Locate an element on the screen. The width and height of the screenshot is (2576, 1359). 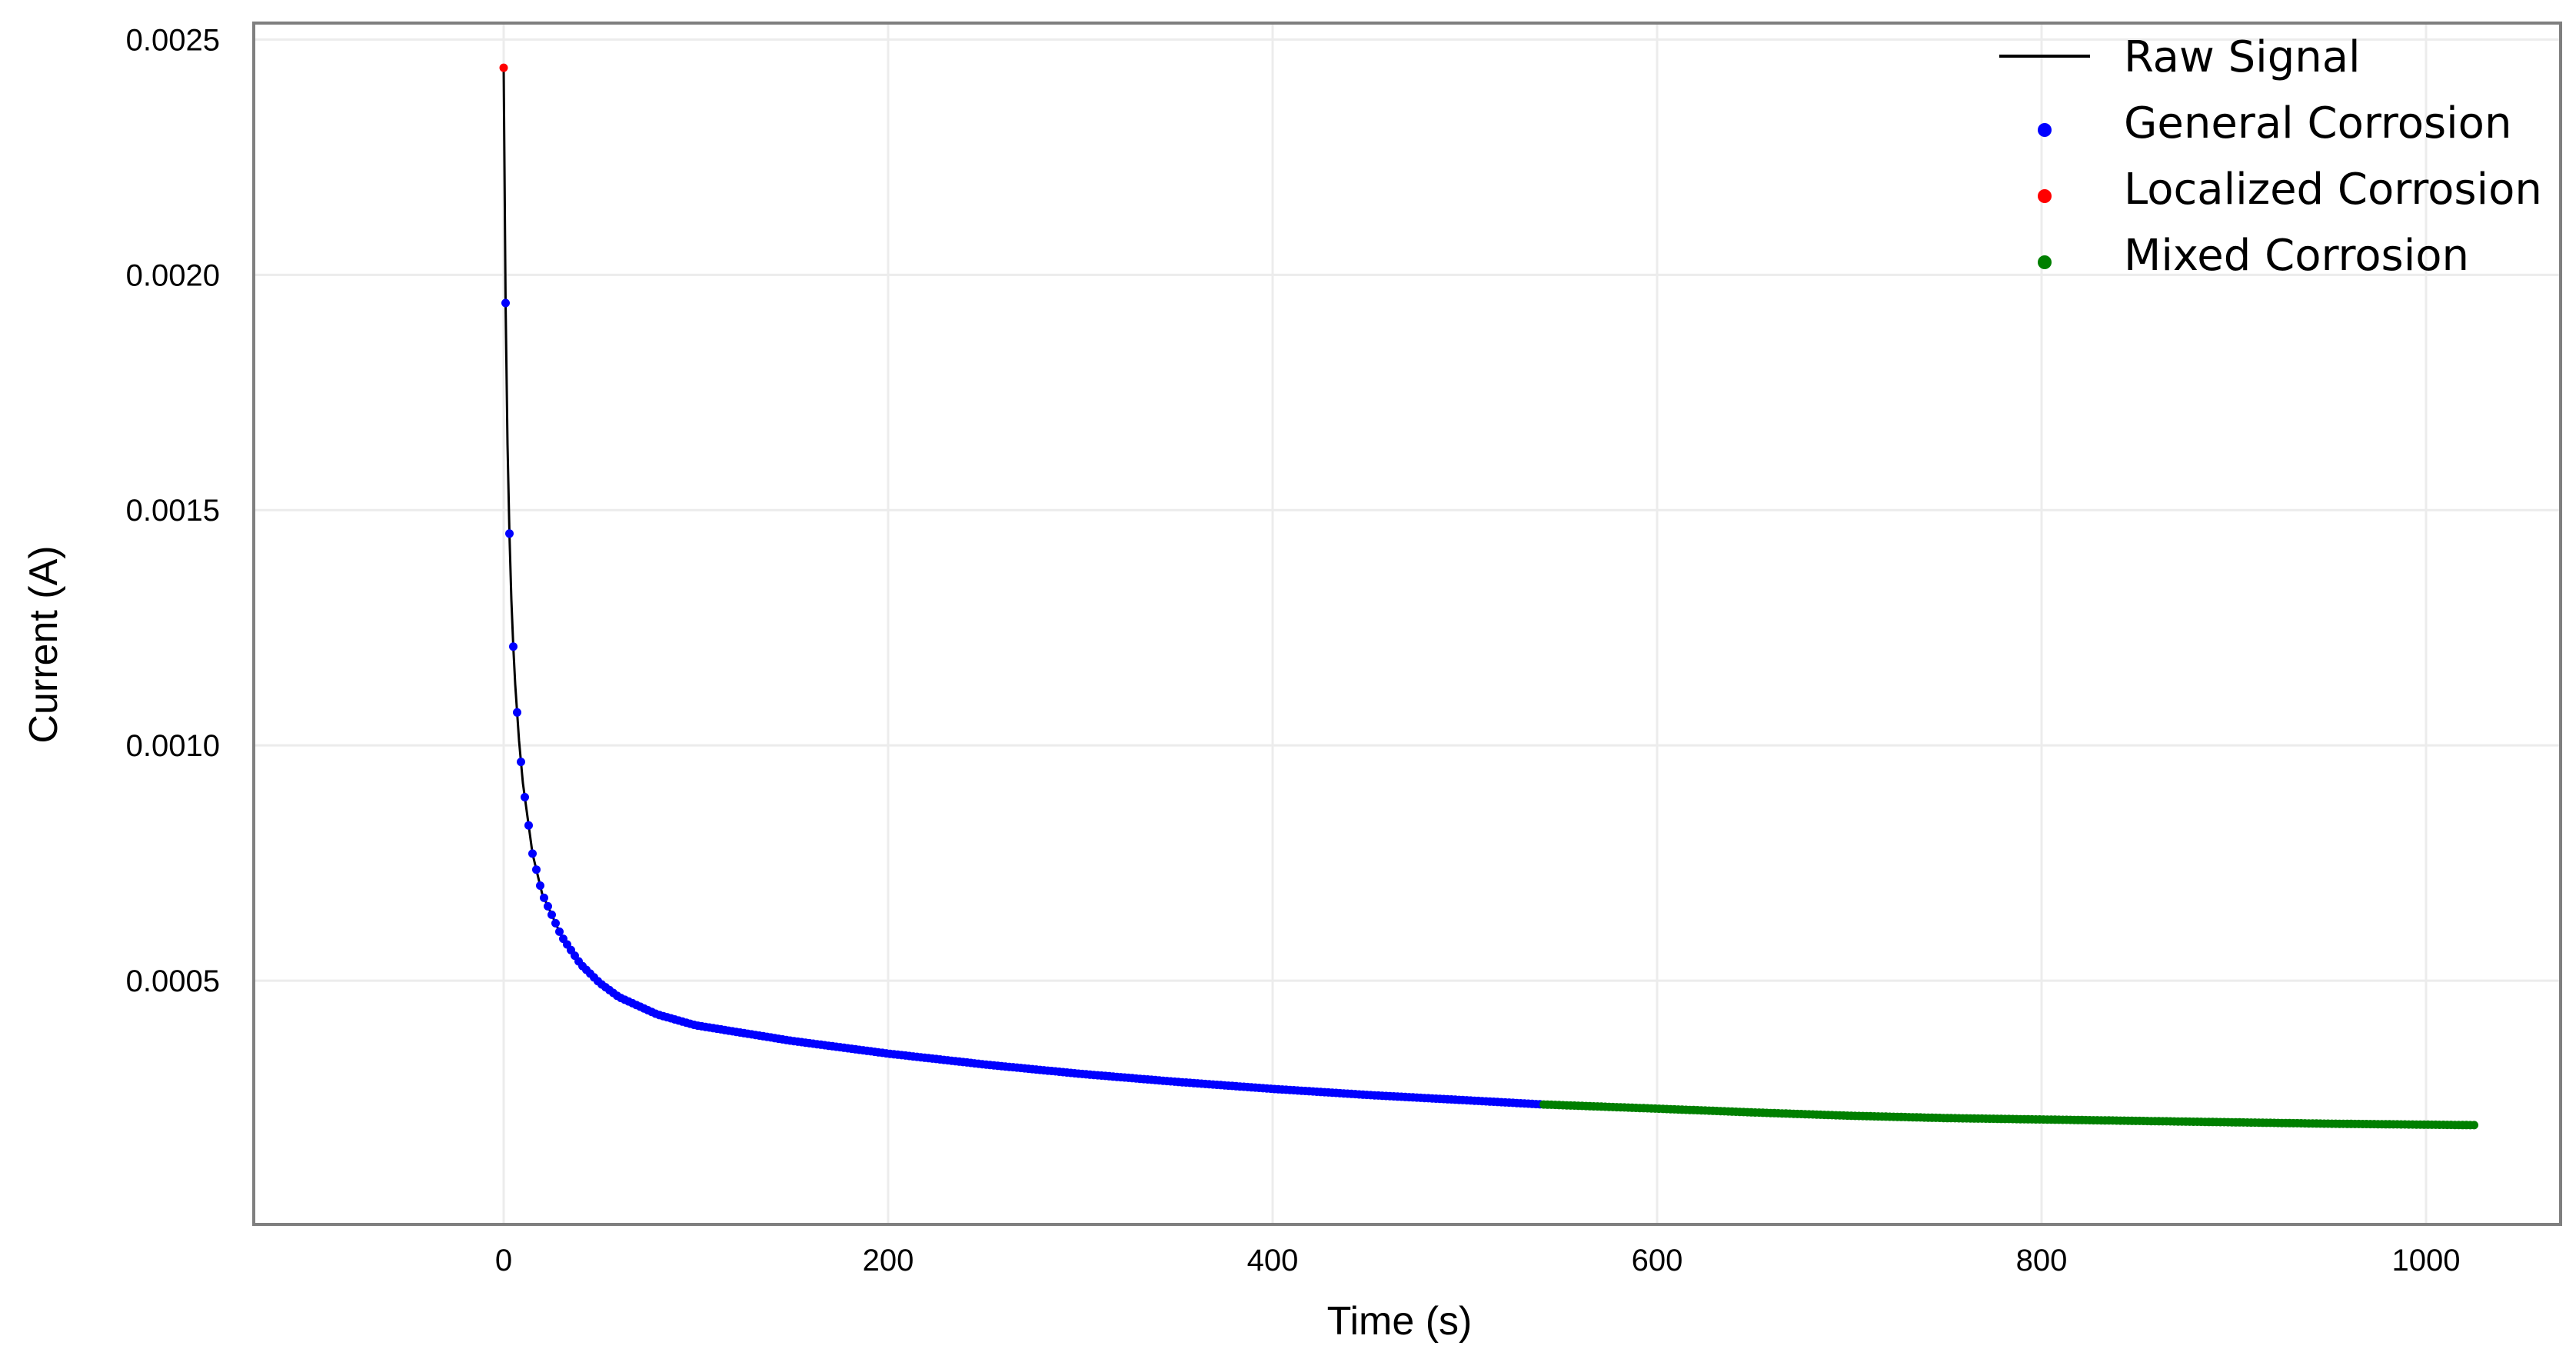
x-tick-label: 1000 is located at coordinates (2426, 1260).